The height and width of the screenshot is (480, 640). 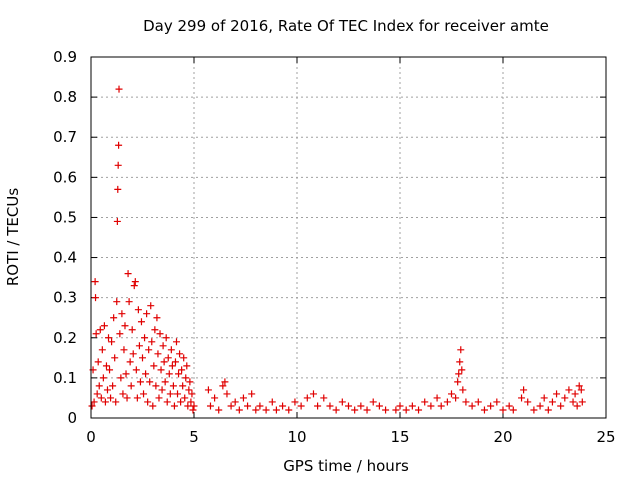 I want to click on y-axis-label: ROTI / TECUs, so click(x=13, y=237).